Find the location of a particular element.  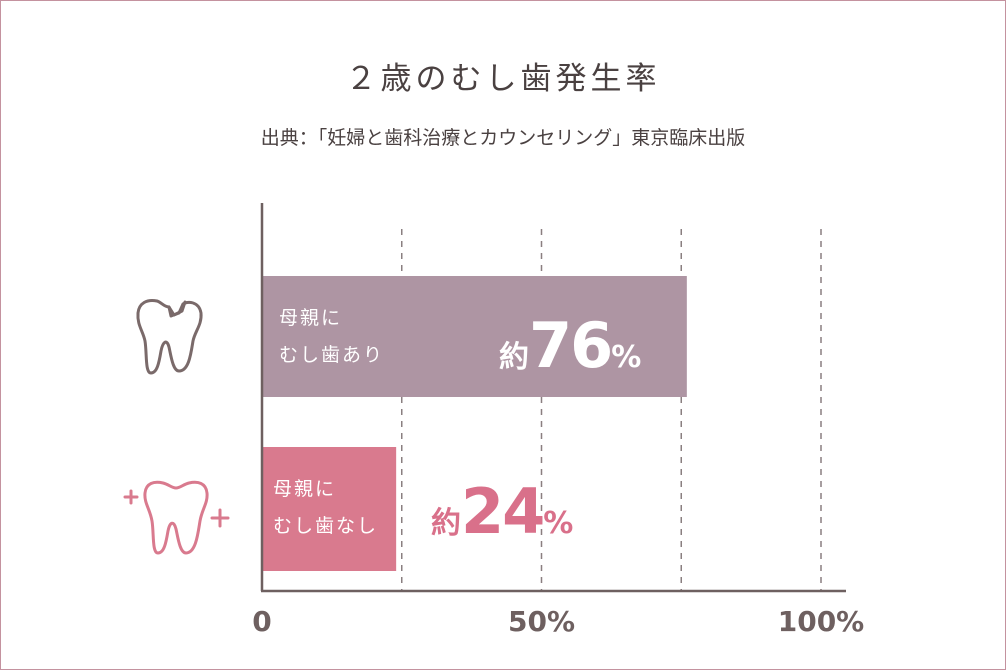

healthy-tooth-icon is located at coordinates (176, 517).